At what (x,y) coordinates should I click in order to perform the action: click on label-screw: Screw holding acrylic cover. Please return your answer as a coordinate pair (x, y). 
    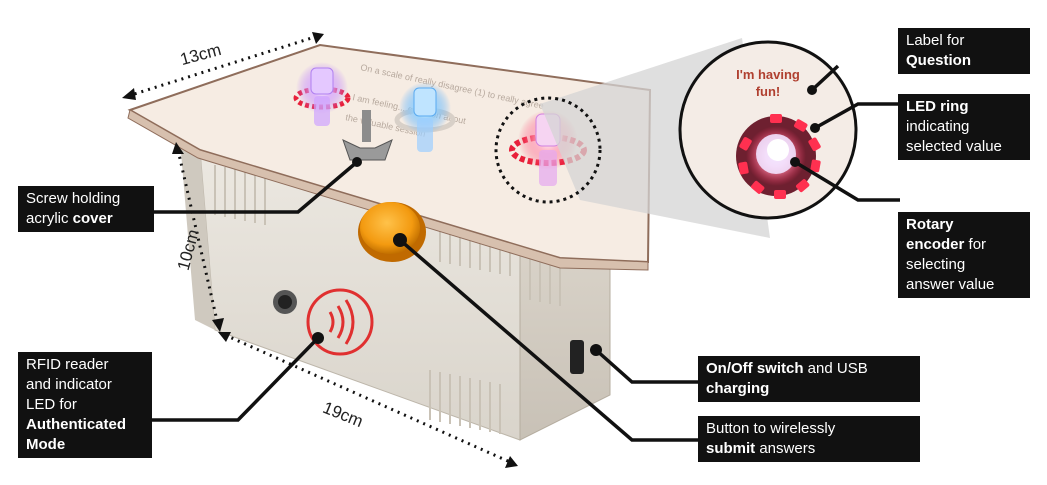
    Looking at the image, I should click on (86, 209).